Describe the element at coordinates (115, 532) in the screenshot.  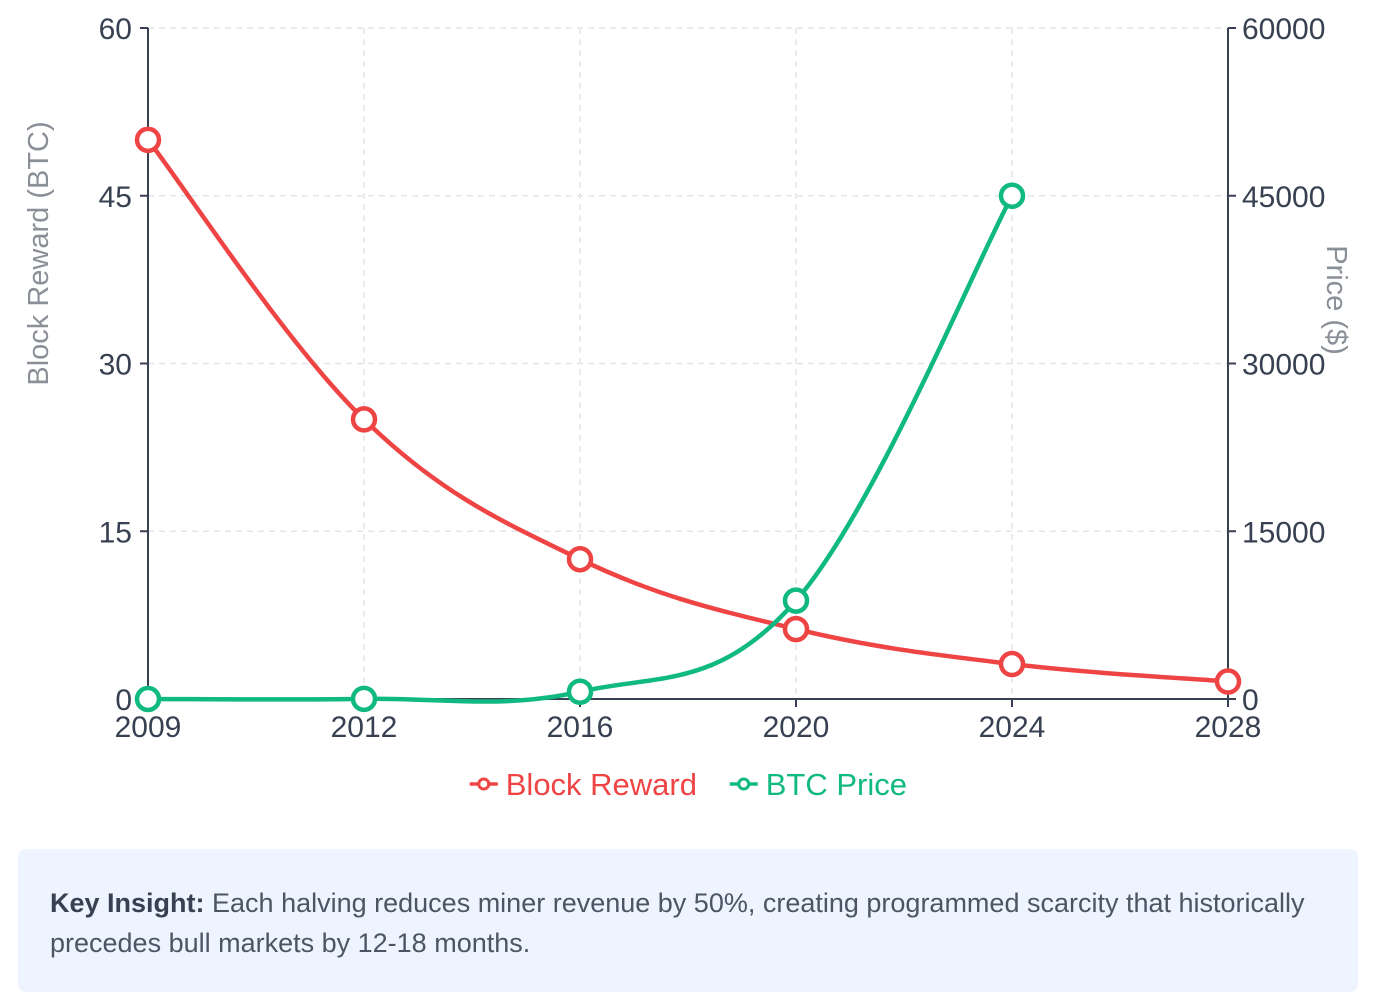
I see `left-tick-label: 15` at that location.